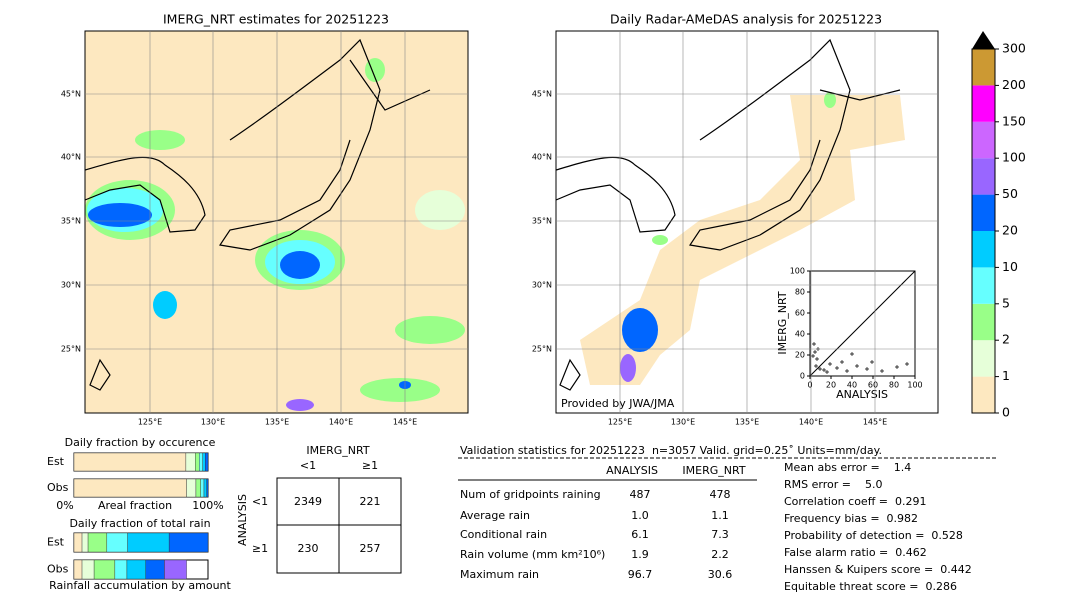 The image size is (1080, 612). I want to click on stat-label: Rain volume (mm km²10⁶), so click(532, 554).